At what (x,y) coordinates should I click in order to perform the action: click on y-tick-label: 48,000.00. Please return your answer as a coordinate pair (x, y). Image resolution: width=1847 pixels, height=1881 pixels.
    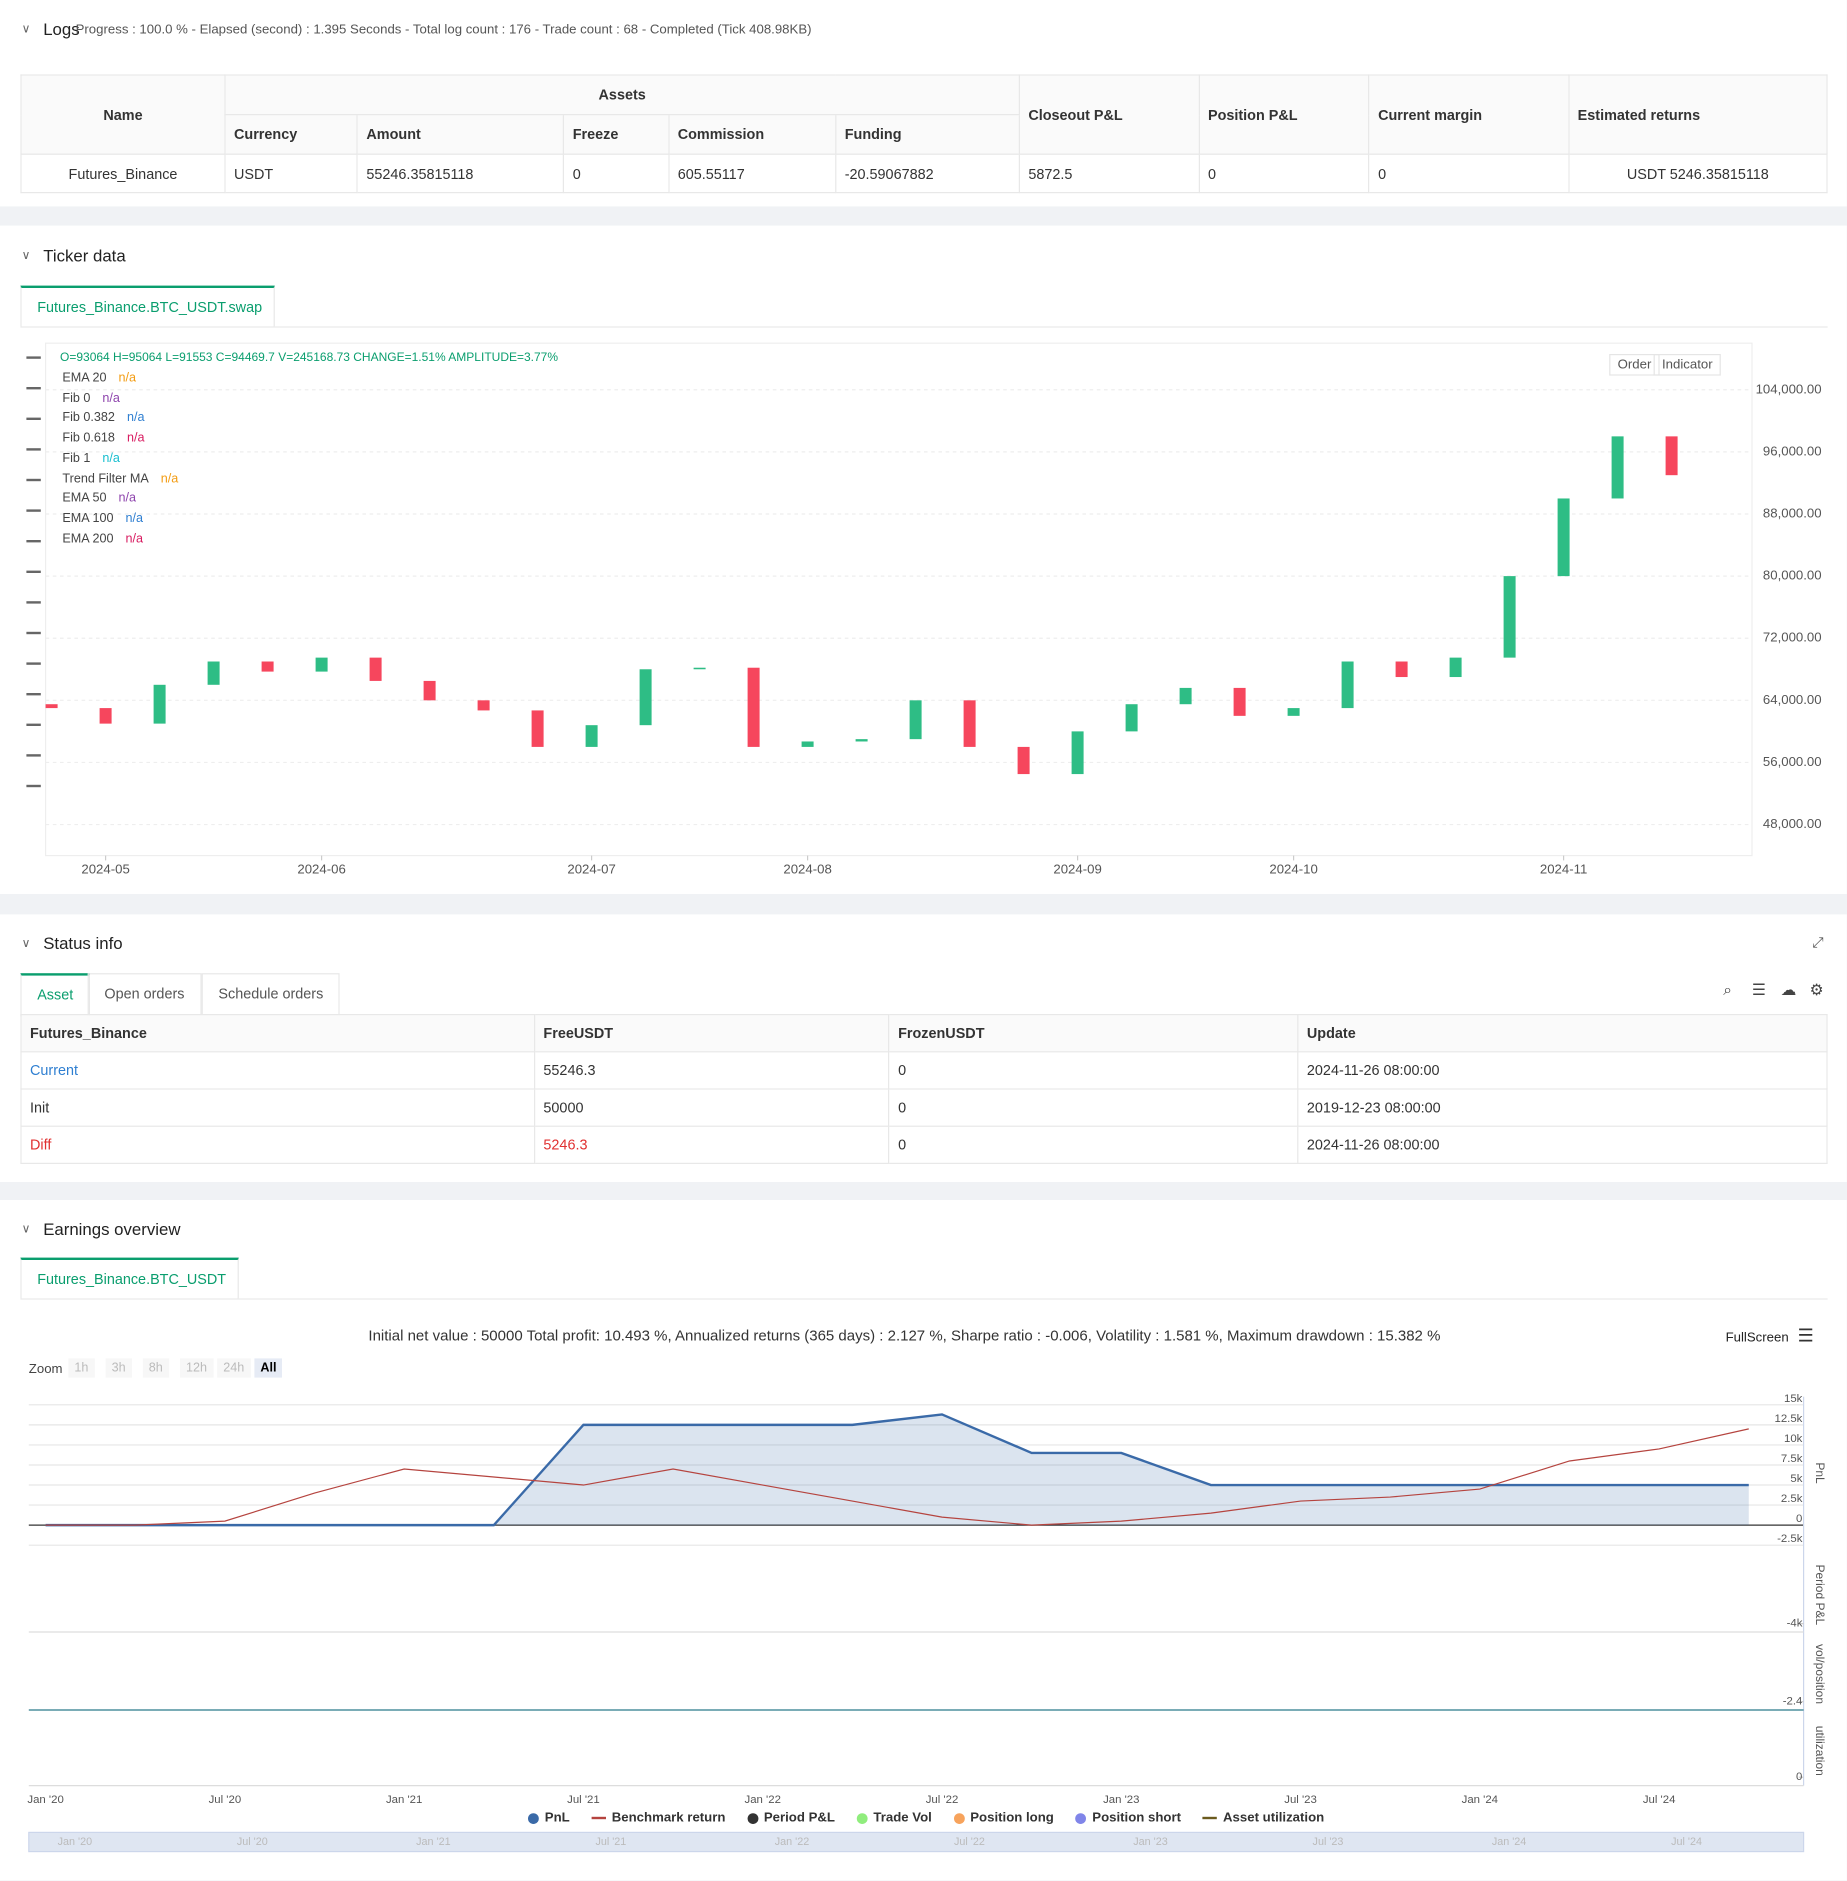
    Looking at the image, I should click on (1792, 823).